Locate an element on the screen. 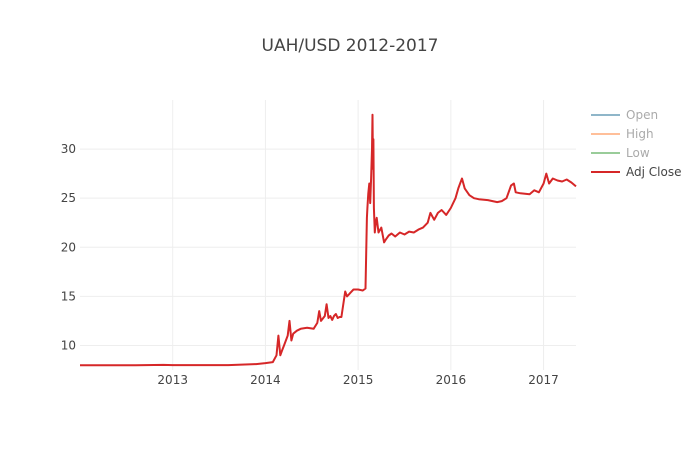  legend-item-open: Open is located at coordinates (624, 115).